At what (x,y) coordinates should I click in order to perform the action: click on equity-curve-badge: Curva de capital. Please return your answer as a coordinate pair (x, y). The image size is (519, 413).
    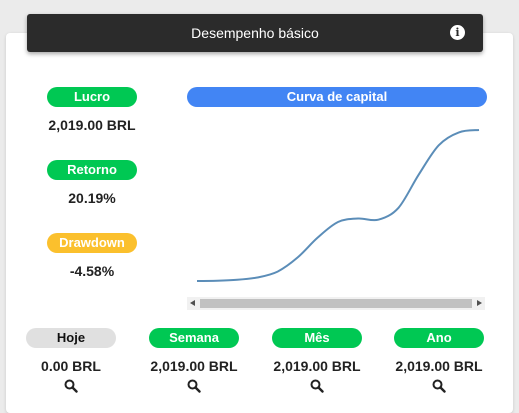
    Looking at the image, I should click on (337, 97).